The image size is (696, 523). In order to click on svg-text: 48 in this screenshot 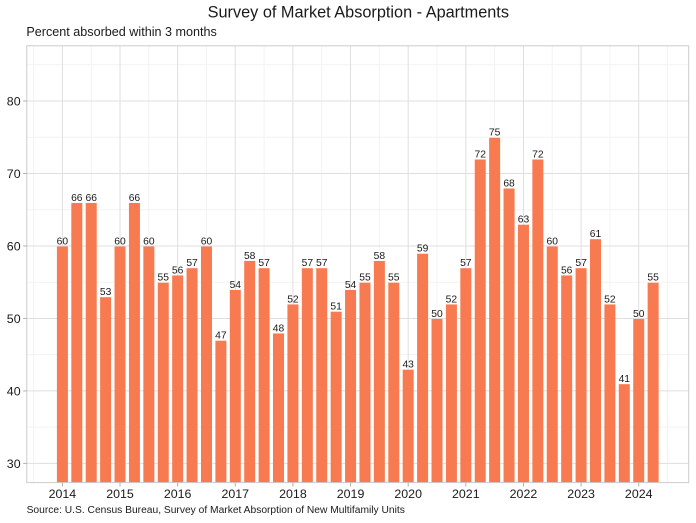, I will do `click(279, 328)`.